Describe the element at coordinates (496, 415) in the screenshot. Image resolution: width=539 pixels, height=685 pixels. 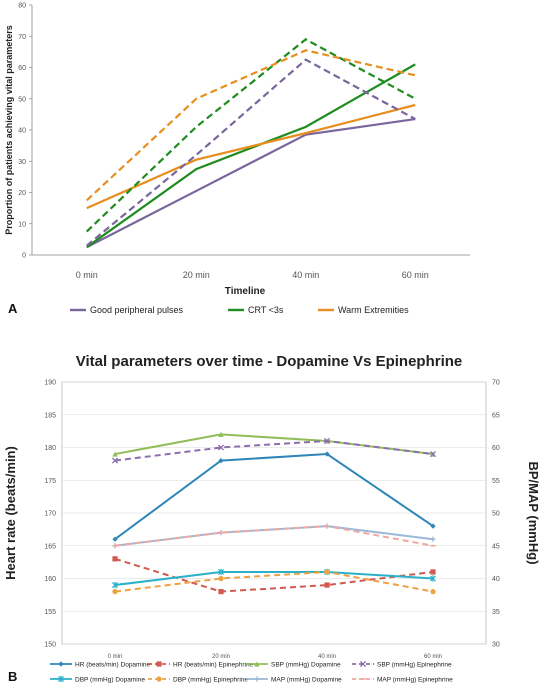
I see `chart-b-y2-tick-label: 65` at that location.